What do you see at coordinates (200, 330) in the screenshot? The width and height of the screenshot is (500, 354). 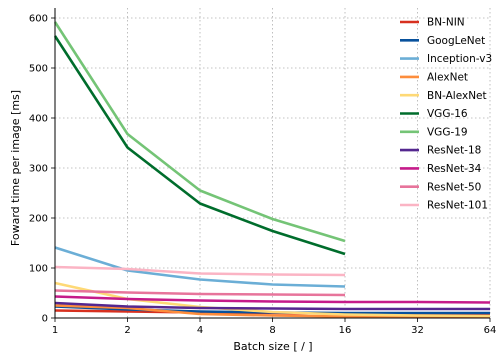 I see `x-tick-label: 4` at bounding box center [200, 330].